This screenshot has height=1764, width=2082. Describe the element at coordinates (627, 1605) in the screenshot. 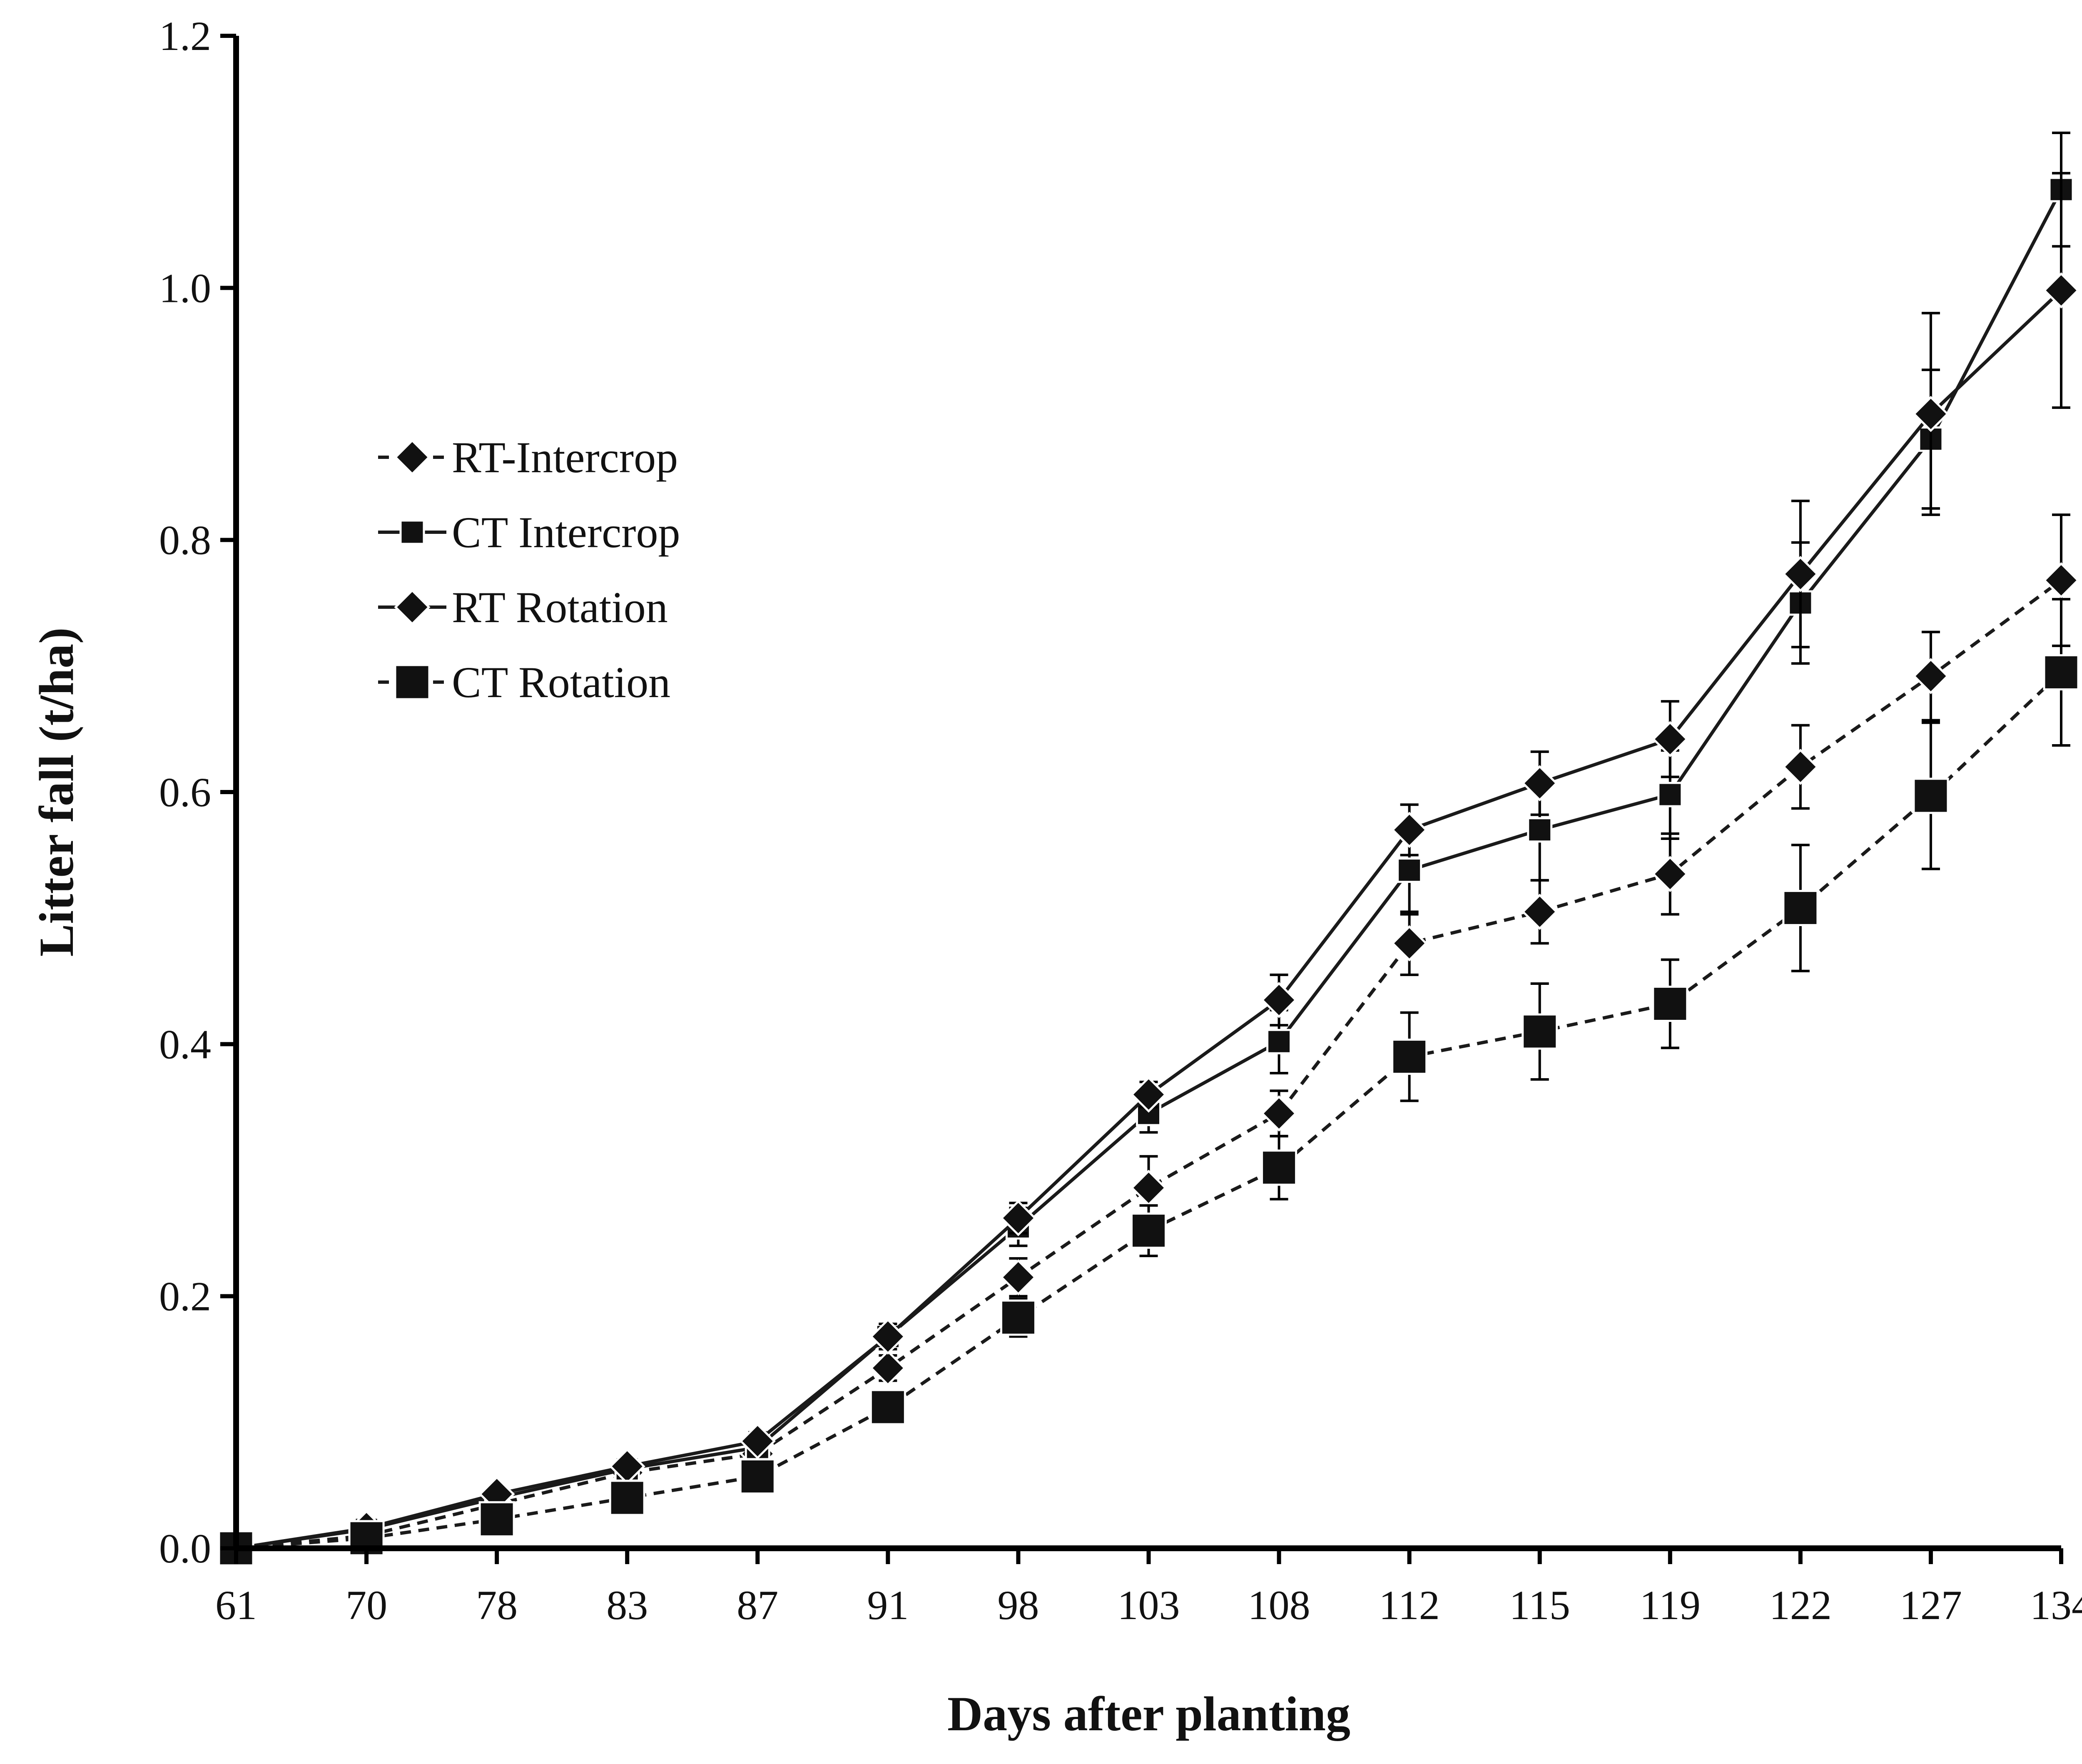

I see `x-tick-label: 83` at that location.